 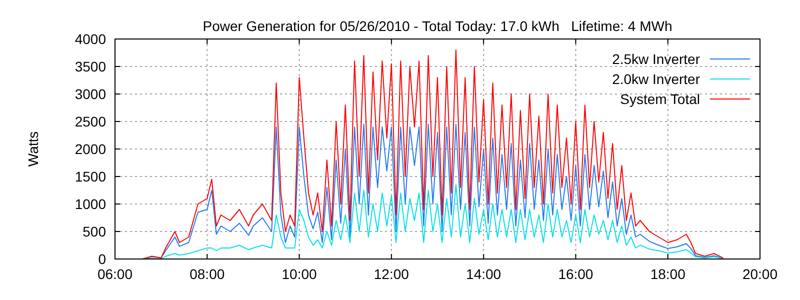 What do you see at coordinates (102, 258) in the screenshot?
I see `y-tick-label: 0` at bounding box center [102, 258].